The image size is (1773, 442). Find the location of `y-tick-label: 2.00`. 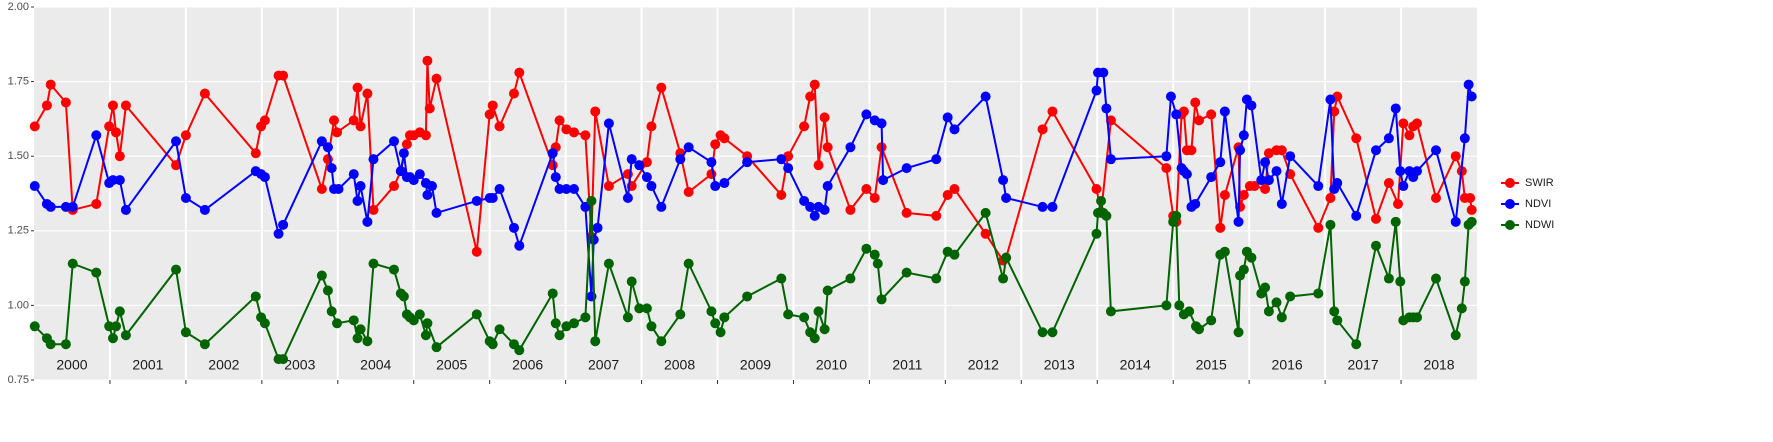

y-tick-label: 2.00 is located at coordinates (18, 7).